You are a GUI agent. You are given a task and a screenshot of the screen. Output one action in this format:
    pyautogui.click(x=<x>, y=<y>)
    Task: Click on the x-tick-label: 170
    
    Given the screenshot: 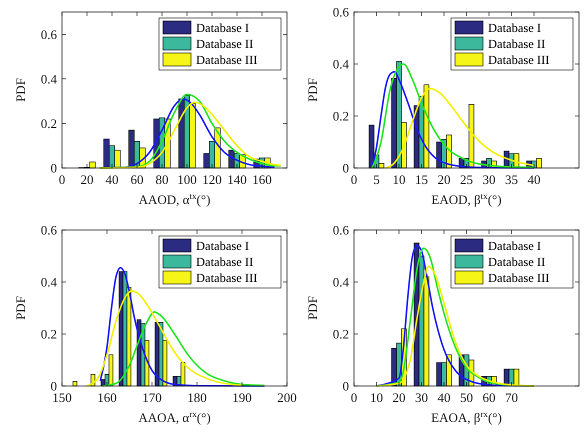 What is the action you would take?
    pyautogui.click(x=152, y=397)
    